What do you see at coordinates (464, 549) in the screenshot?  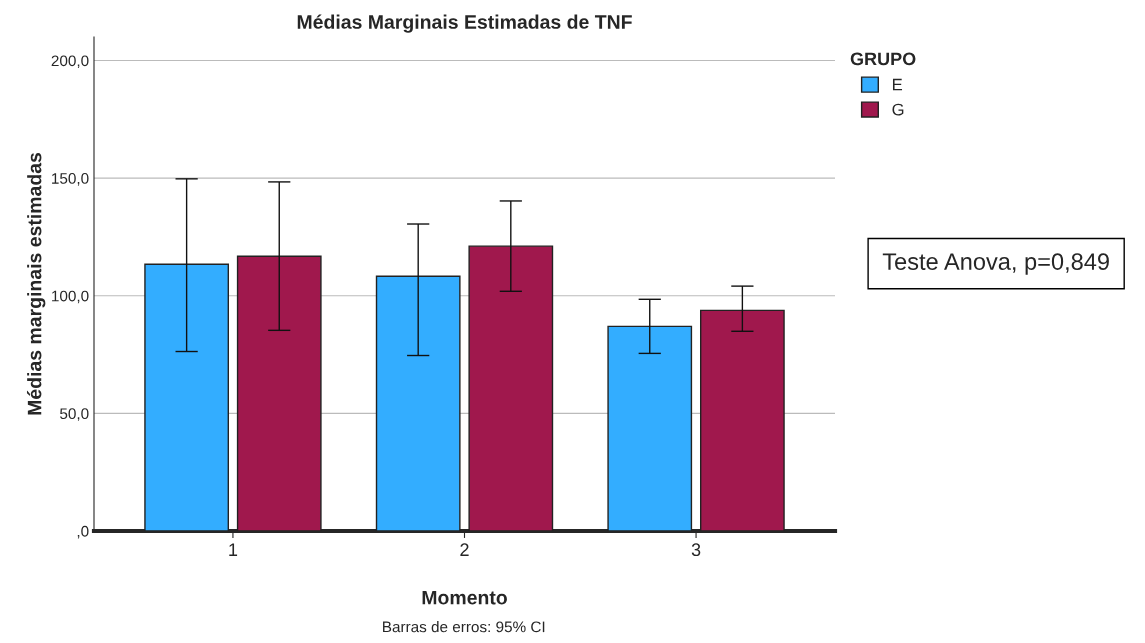 I see `x-tick-label: 2` at bounding box center [464, 549].